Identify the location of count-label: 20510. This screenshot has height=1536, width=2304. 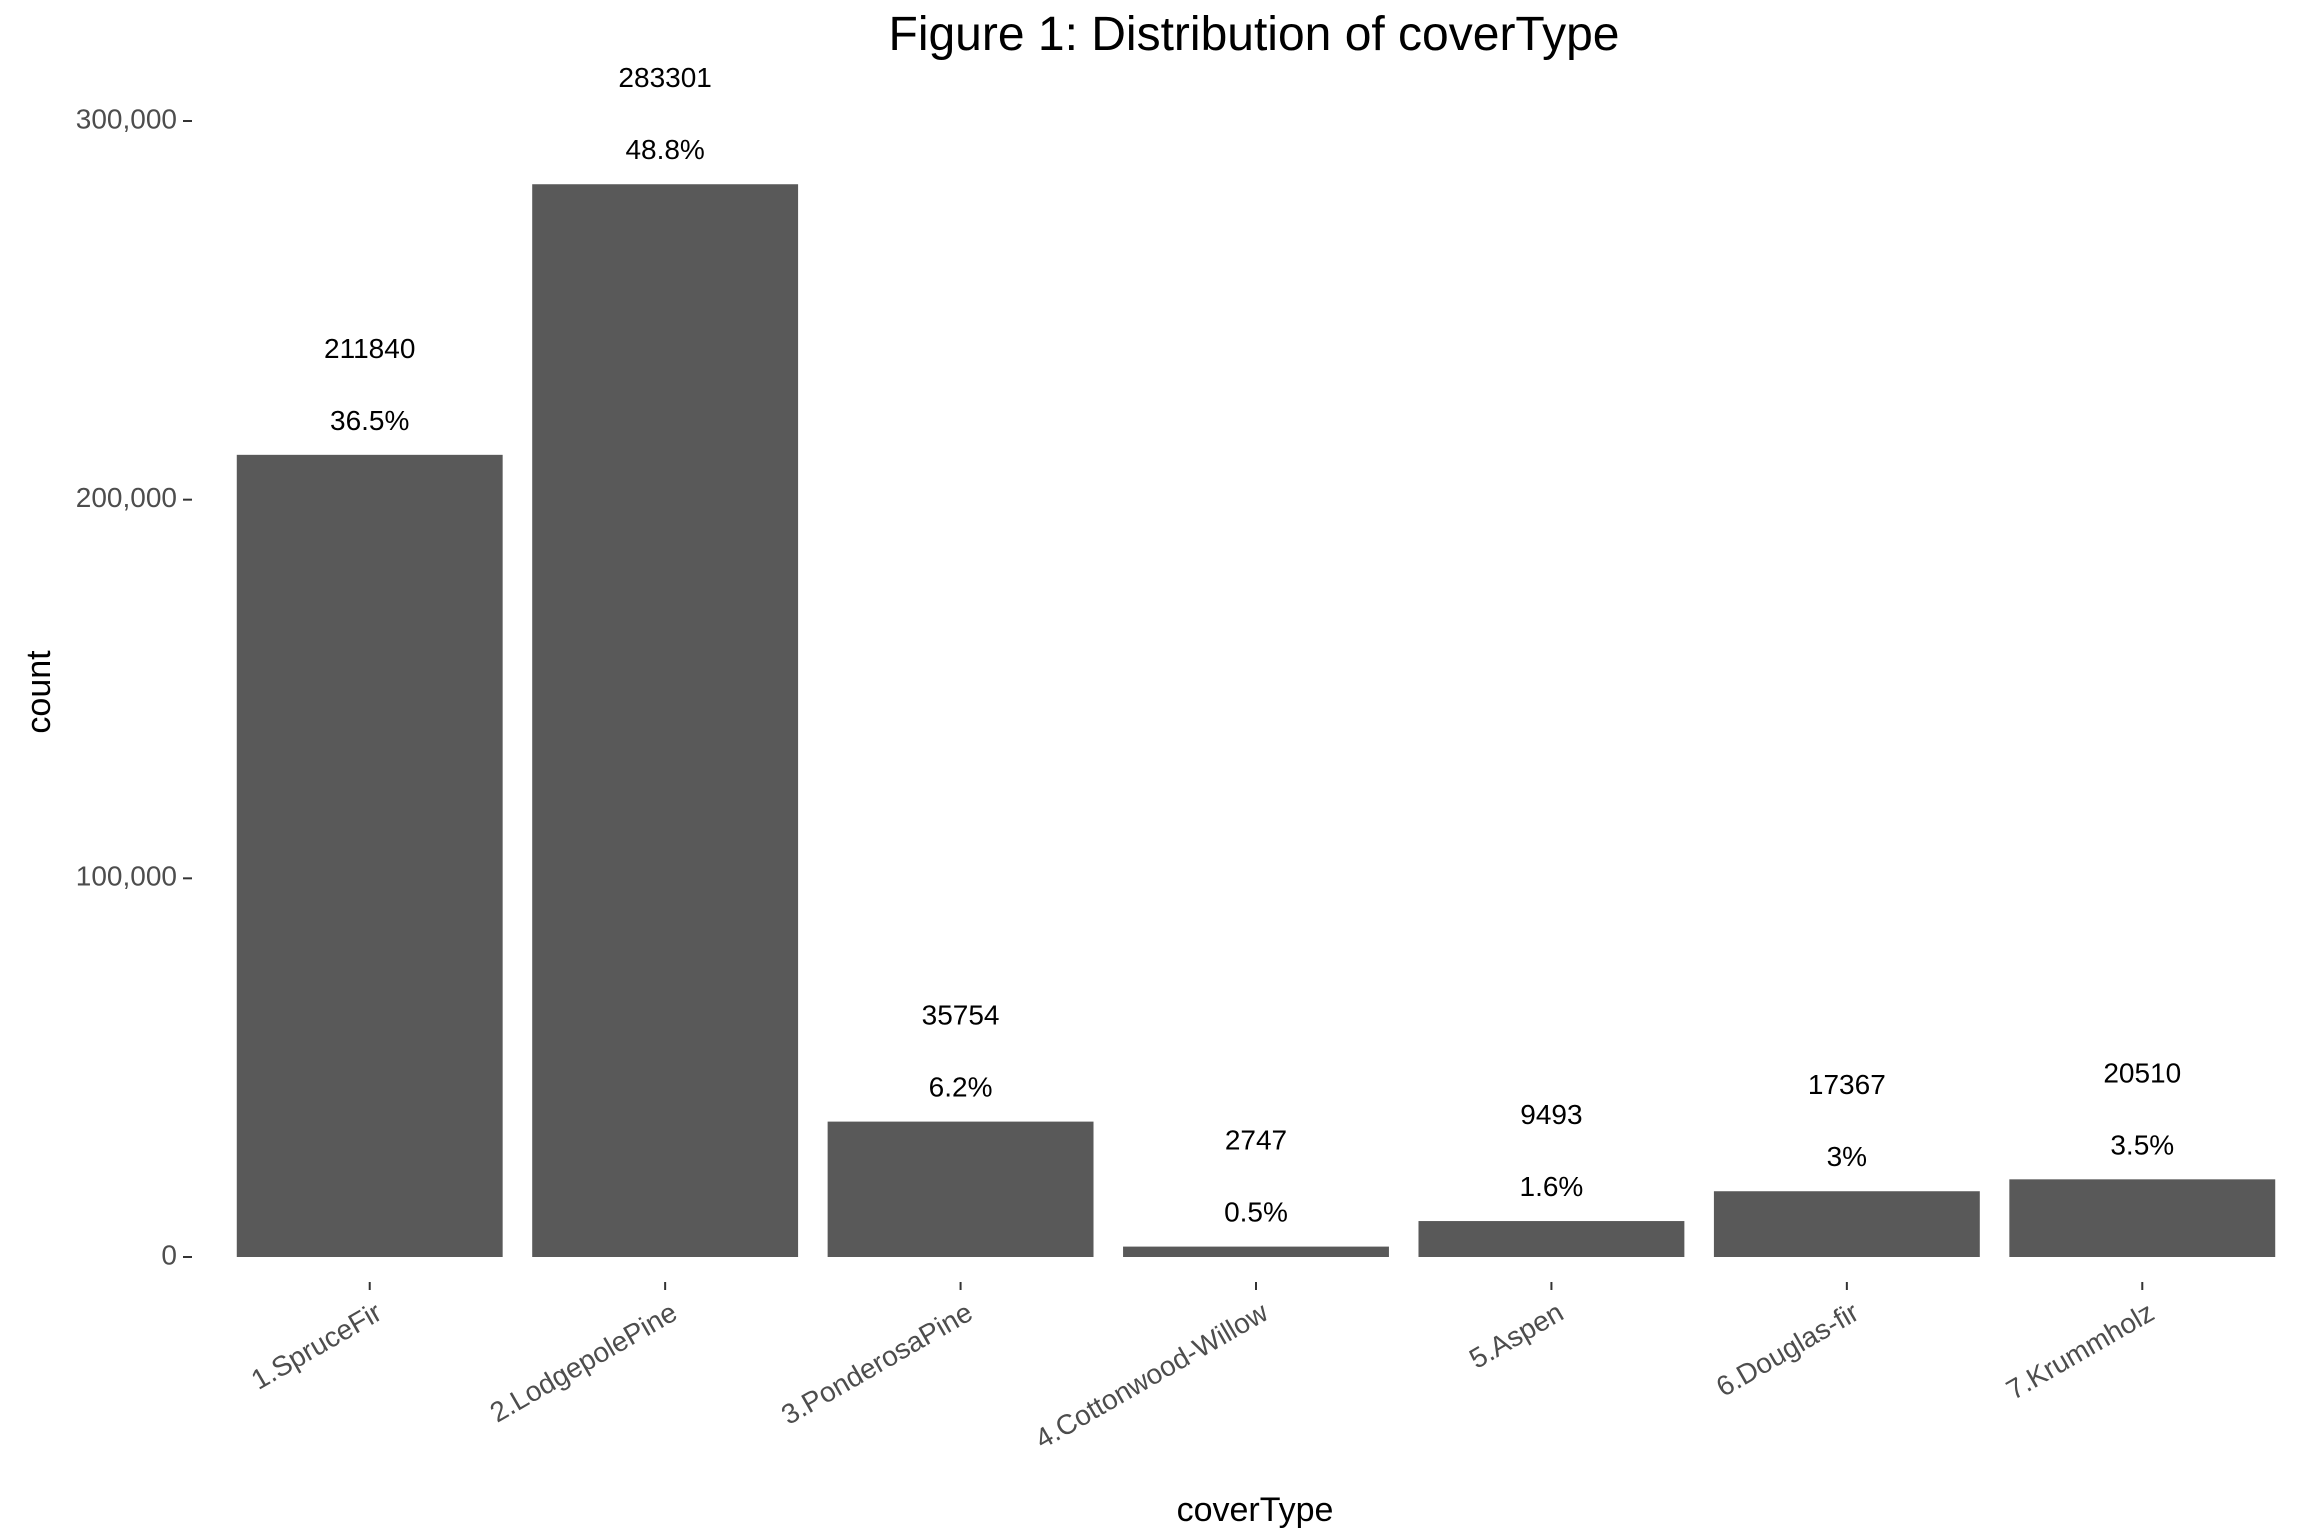
(2142, 1072).